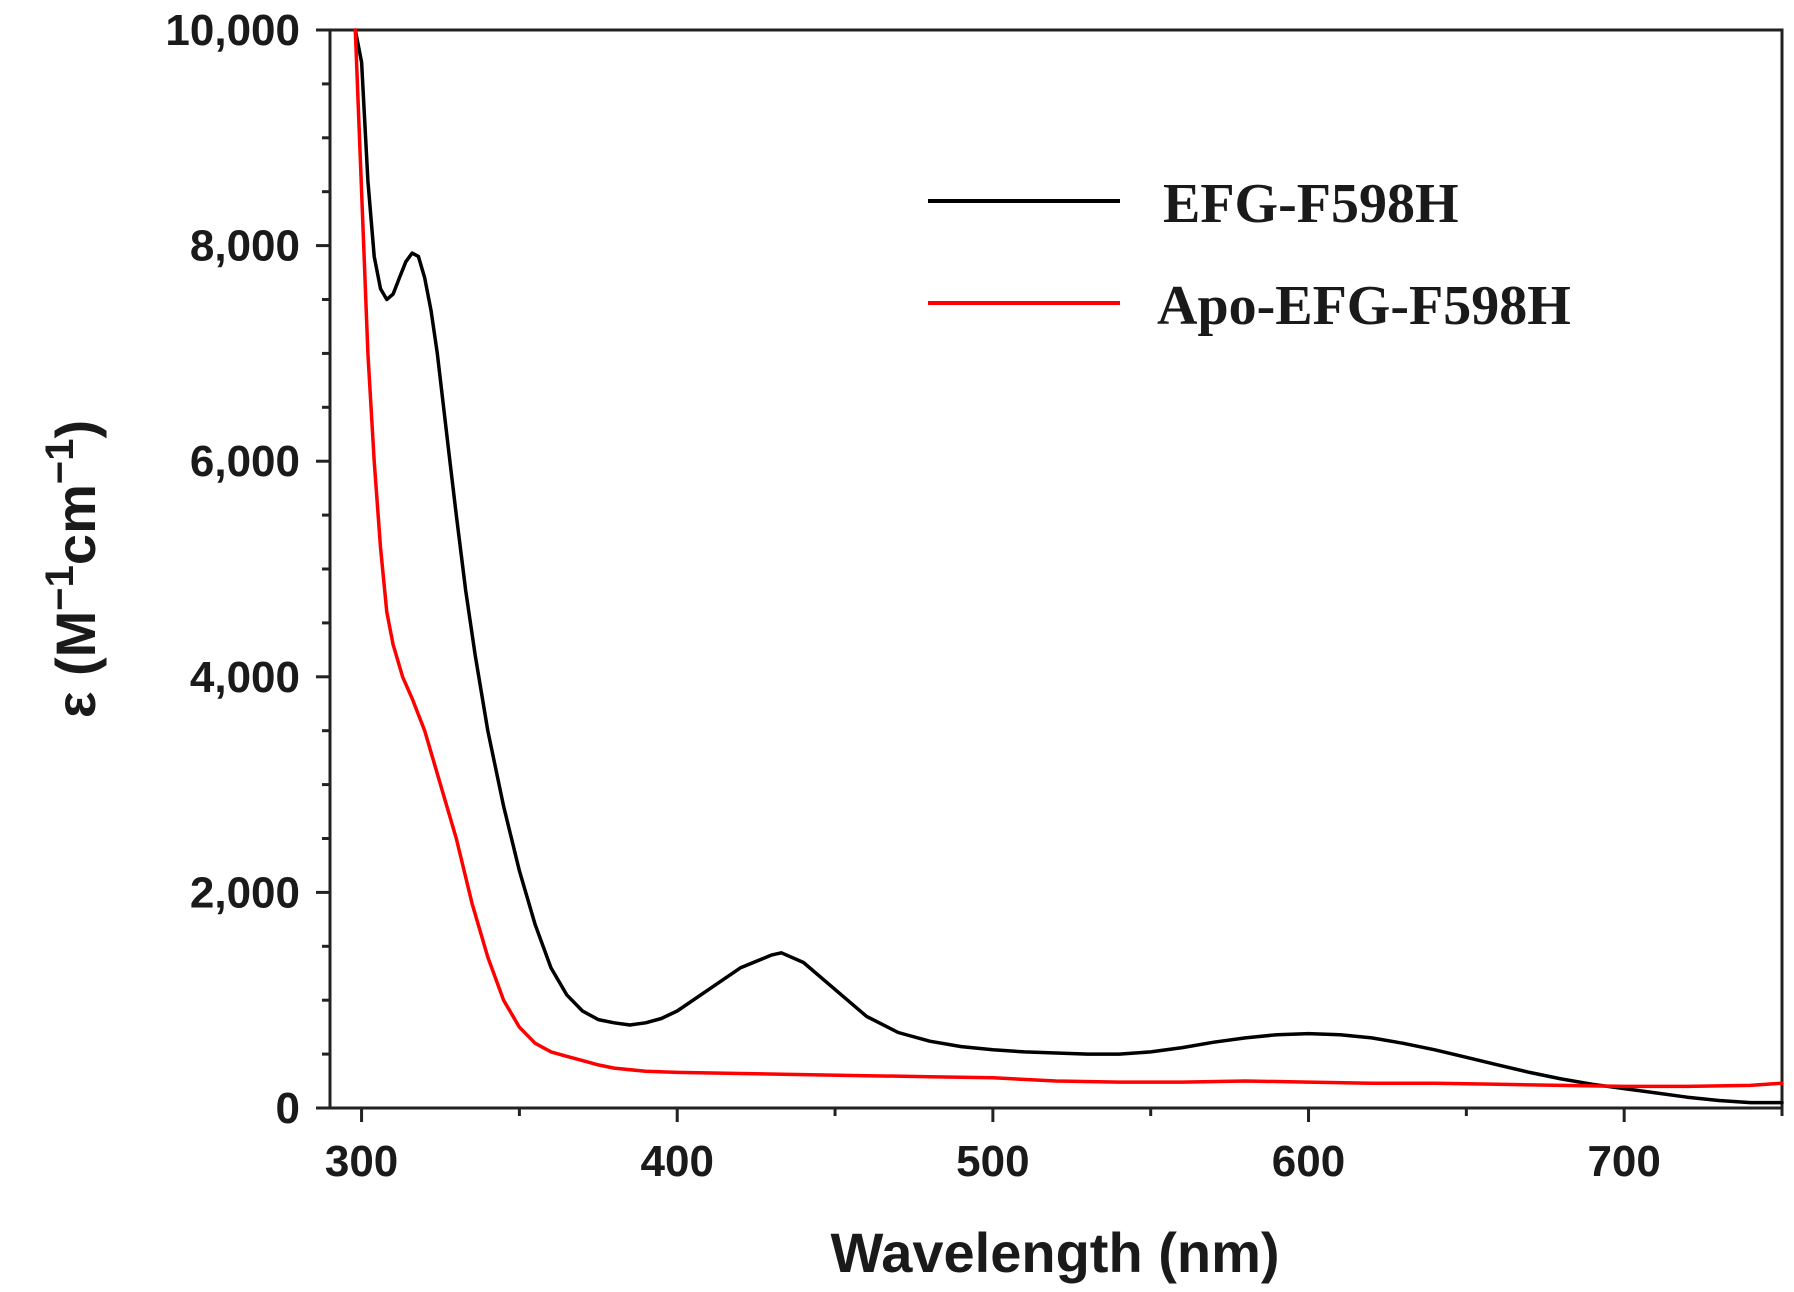 This screenshot has height=1292, width=1794. What do you see at coordinates (247, 569) in the screenshot?
I see `y-axis: 0 2,000 4,000 6,000 8,000 10,000` at bounding box center [247, 569].